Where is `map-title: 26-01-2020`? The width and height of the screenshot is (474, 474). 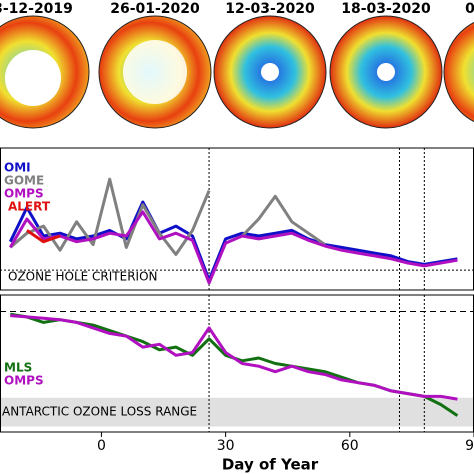
map-title: 26-01-2020 is located at coordinates (155, 9).